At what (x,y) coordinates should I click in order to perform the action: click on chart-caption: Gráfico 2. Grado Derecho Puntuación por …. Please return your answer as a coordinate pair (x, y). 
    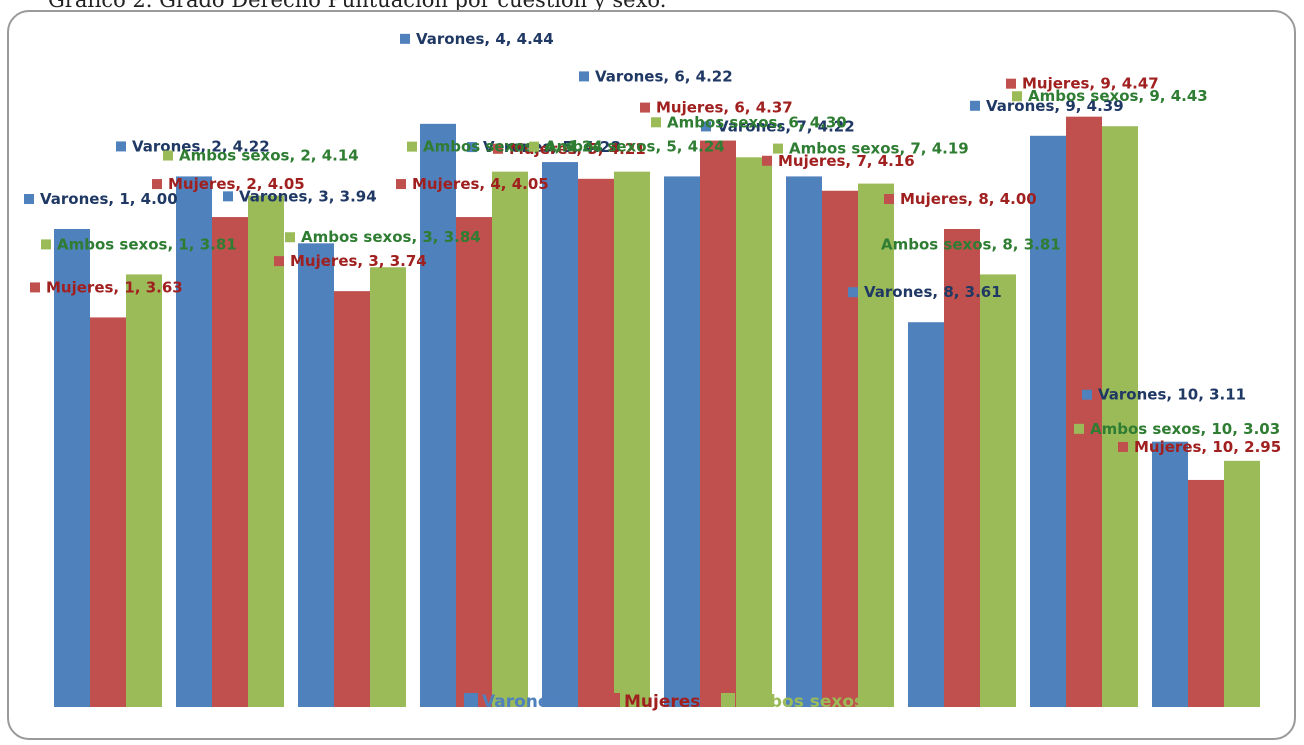
    Looking at the image, I should click on (357, 6).